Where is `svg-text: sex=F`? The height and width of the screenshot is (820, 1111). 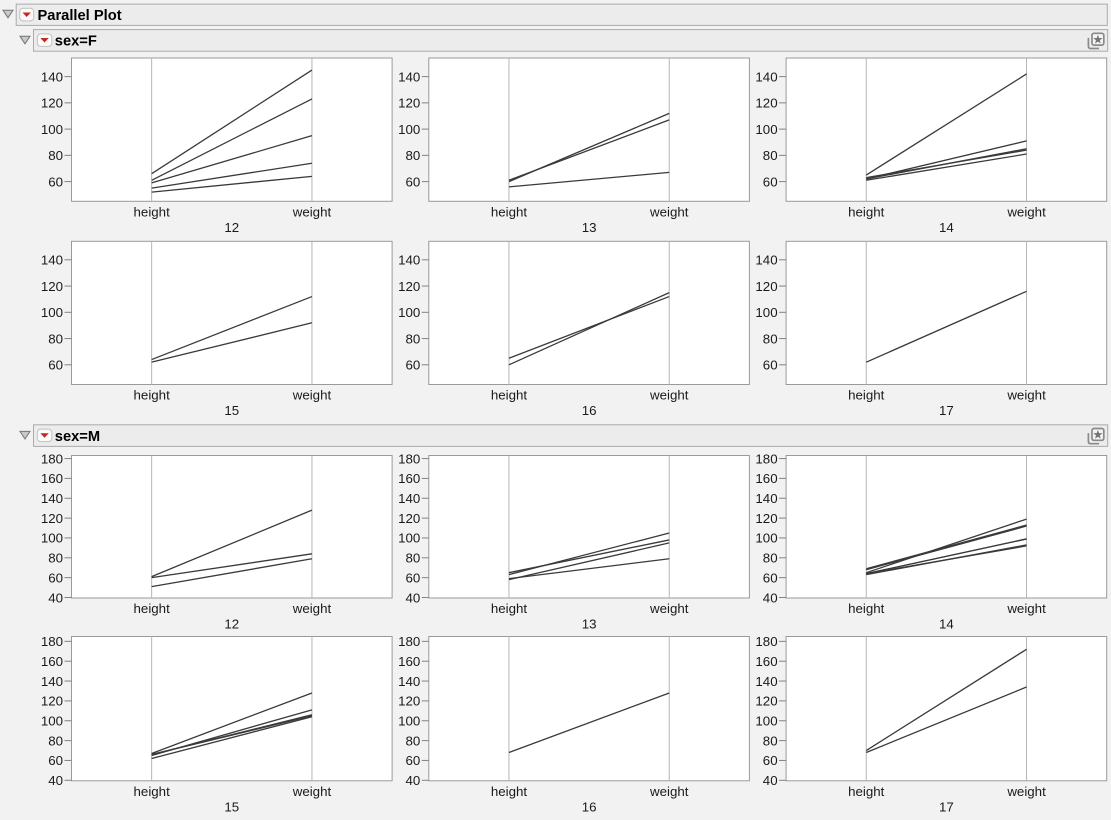 svg-text: sex=F is located at coordinates (76, 42).